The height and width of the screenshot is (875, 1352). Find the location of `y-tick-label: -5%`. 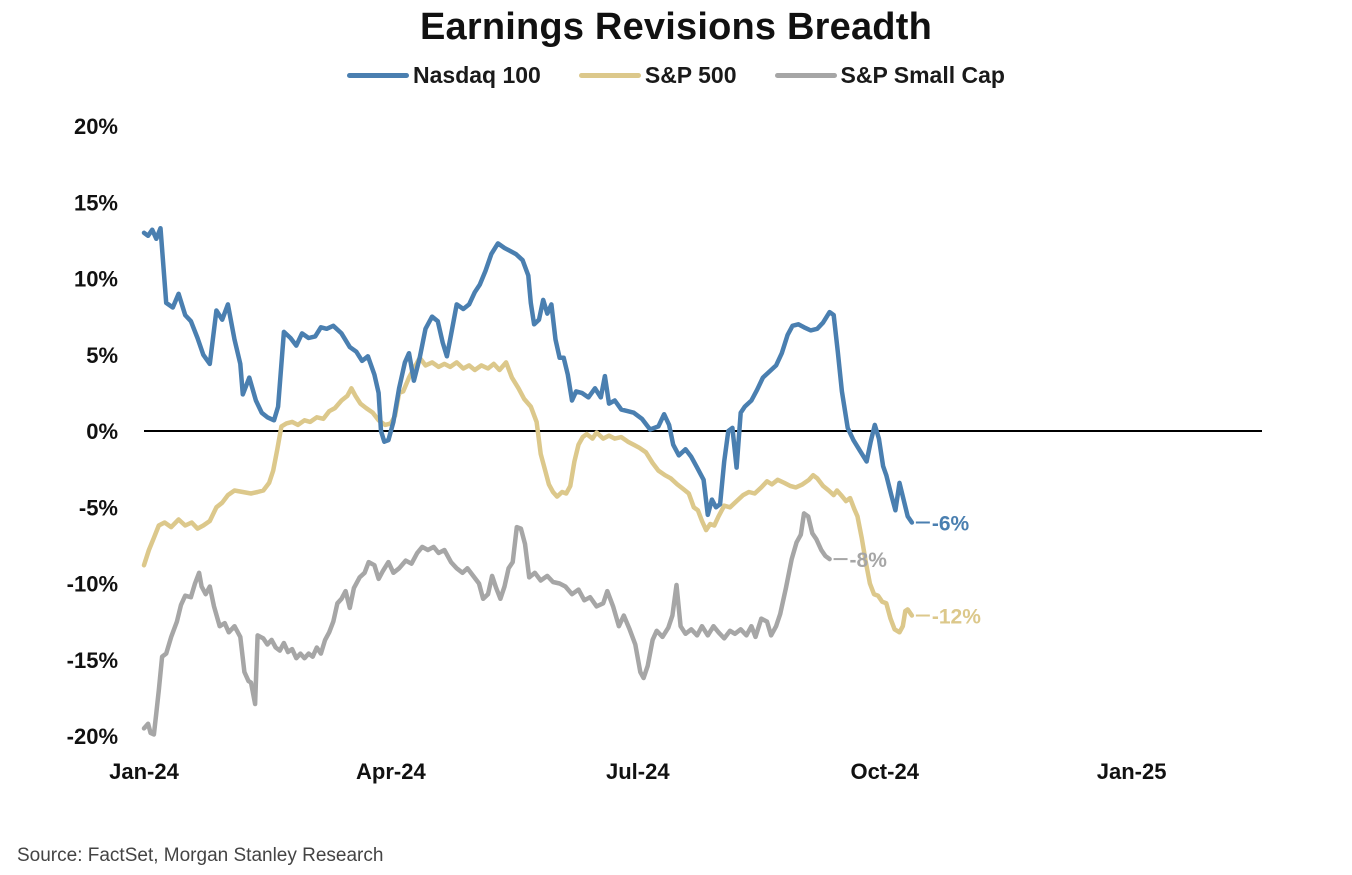

y-tick-label: -5% is located at coordinates (98, 507).